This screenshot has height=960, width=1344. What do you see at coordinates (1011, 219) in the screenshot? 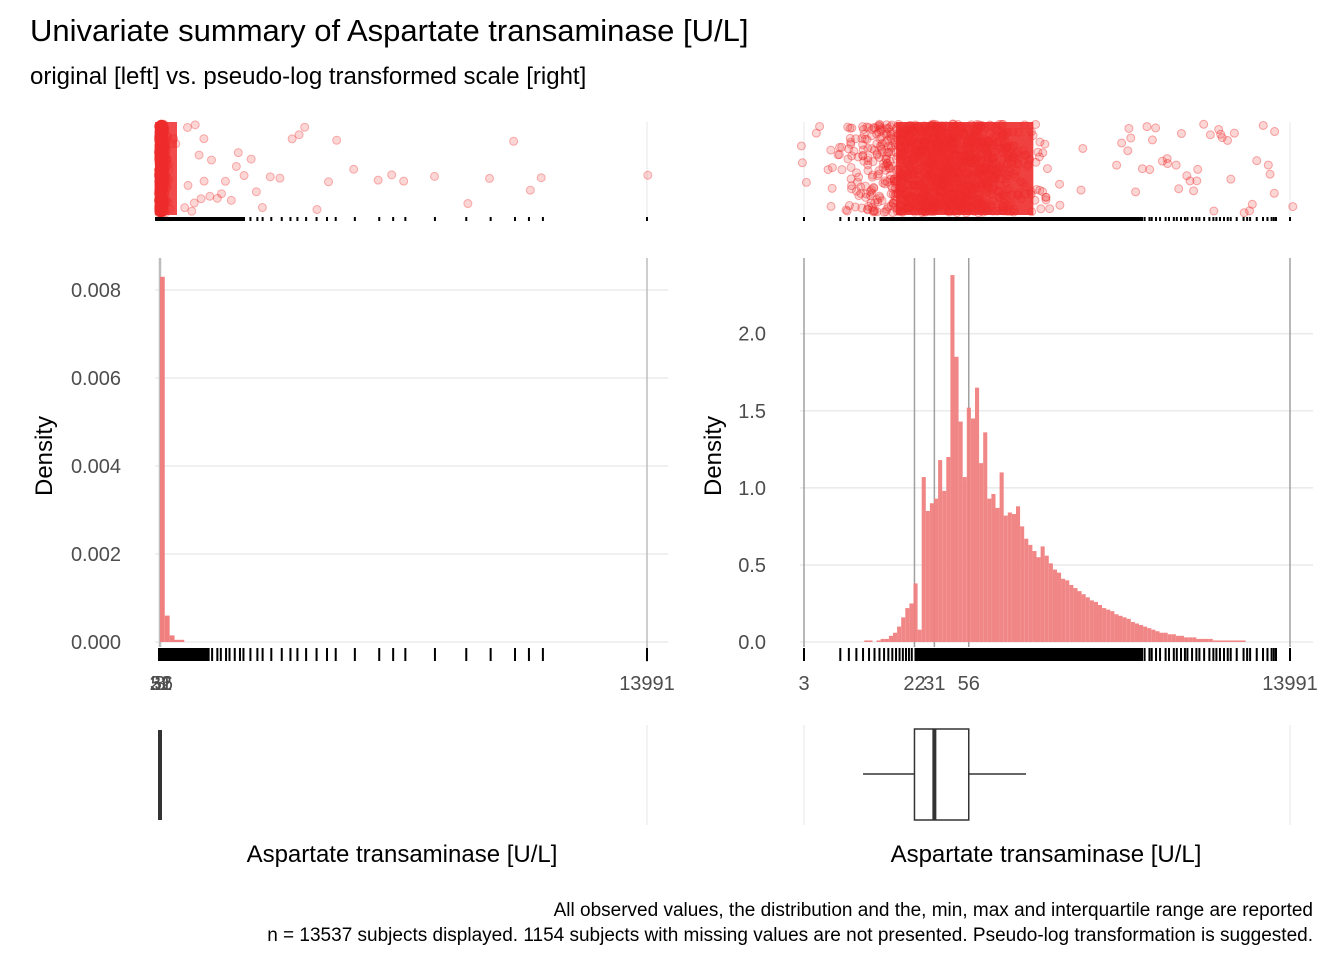
I see `right-rug-dense` at bounding box center [1011, 219].